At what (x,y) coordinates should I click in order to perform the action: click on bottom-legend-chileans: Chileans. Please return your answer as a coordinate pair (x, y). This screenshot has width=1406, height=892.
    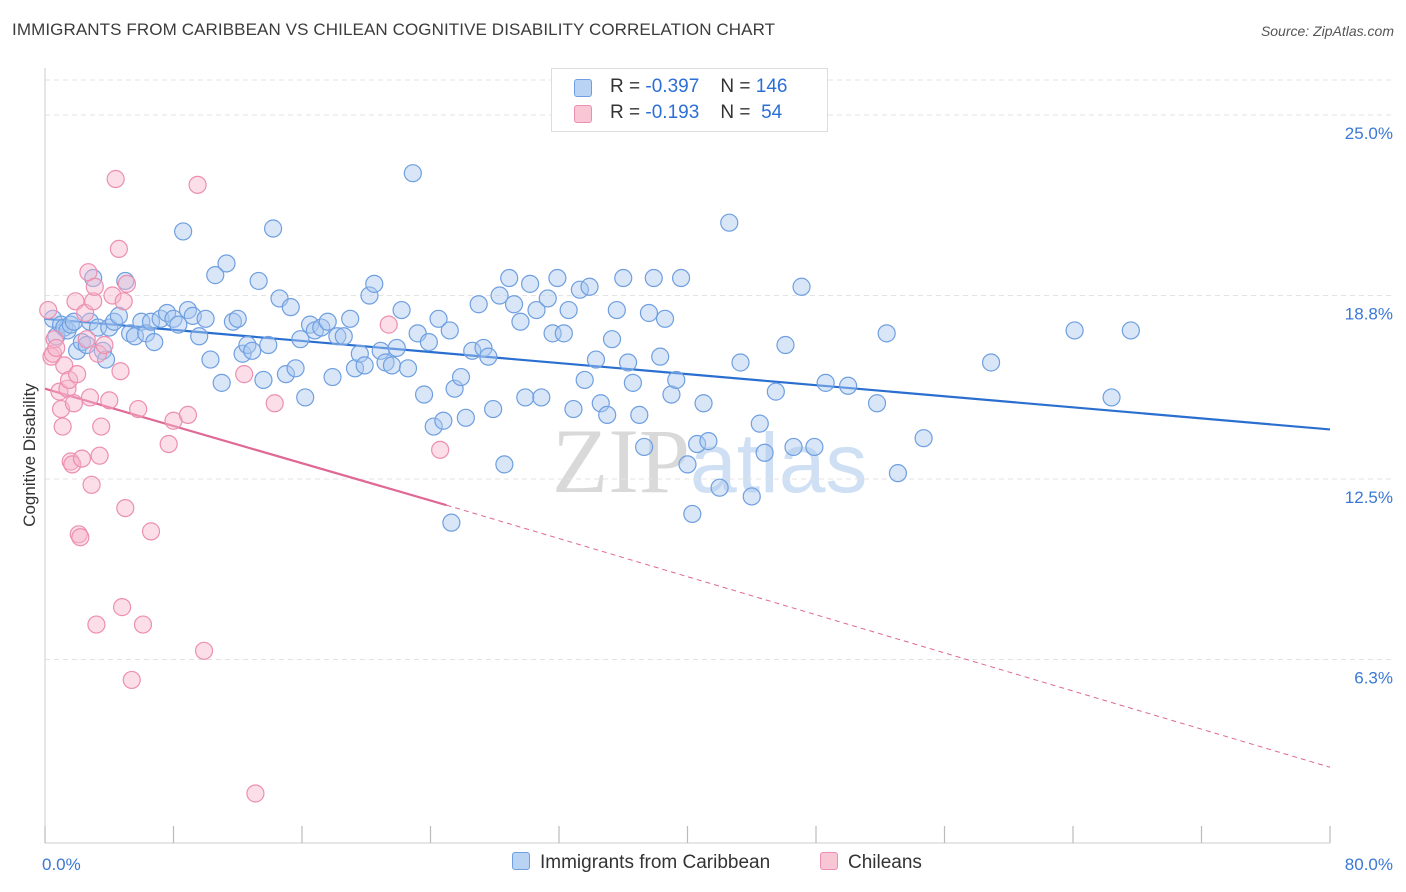
    Looking at the image, I should click on (871, 863).